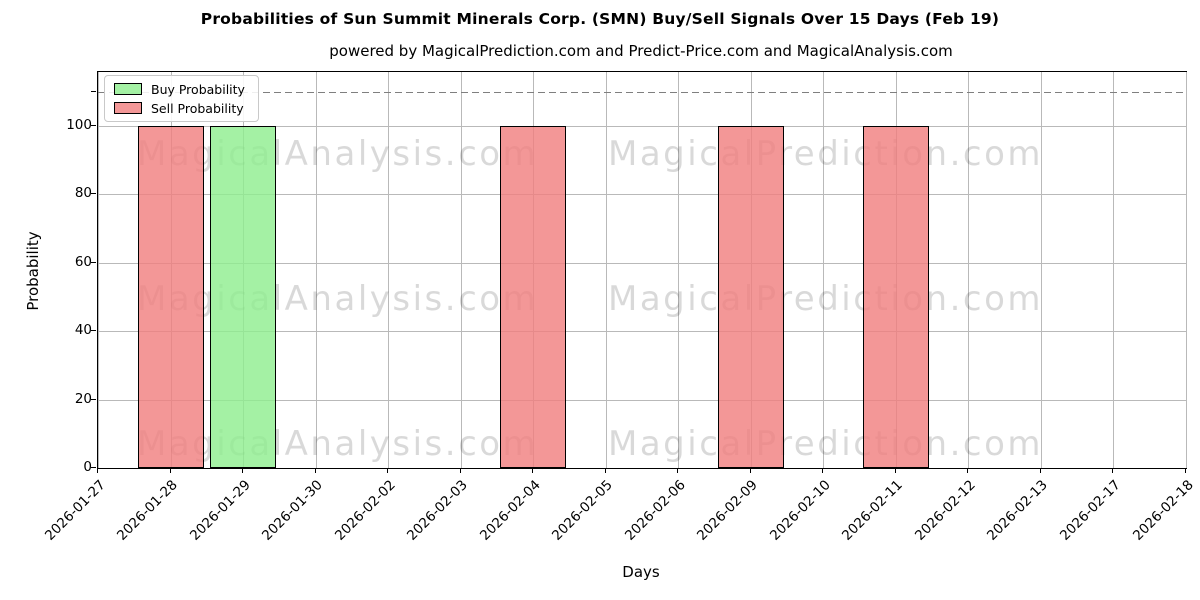  I want to click on x-tick-label-text: 2026-02-10, so click(800, 510).